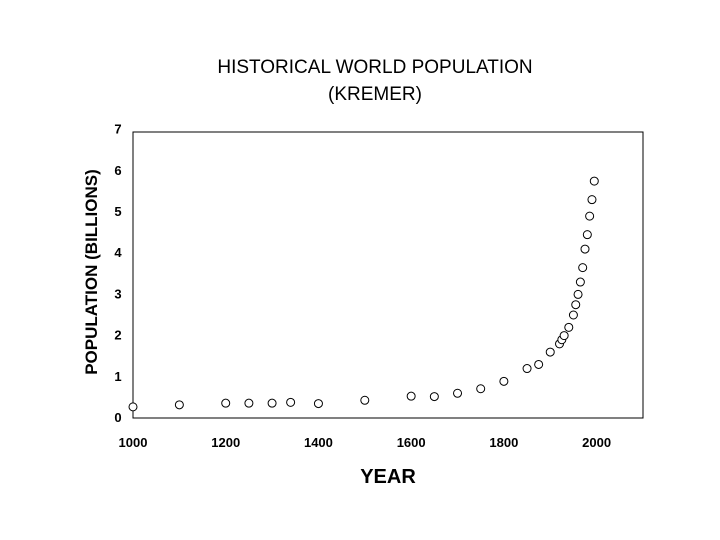  I want to click on y-tick-label: 5, so click(117, 211).